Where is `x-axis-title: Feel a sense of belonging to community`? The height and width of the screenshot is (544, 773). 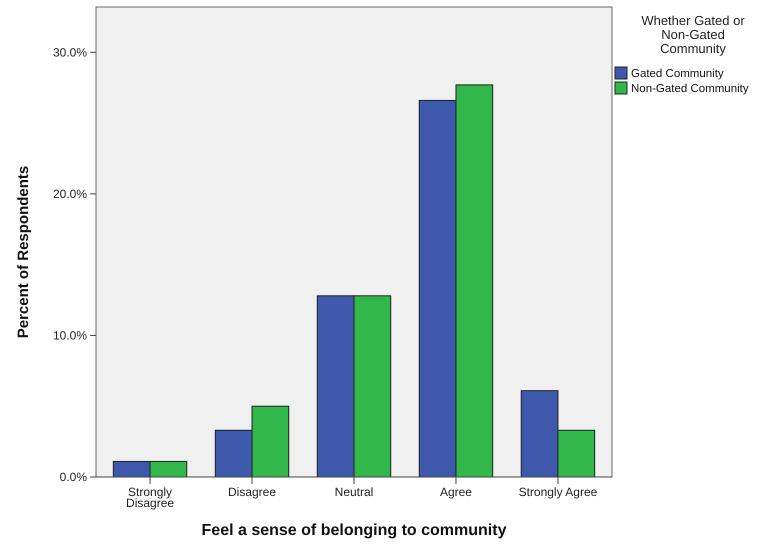 x-axis-title: Feel a sense of belonging to community is located at coordinates (354, 530).